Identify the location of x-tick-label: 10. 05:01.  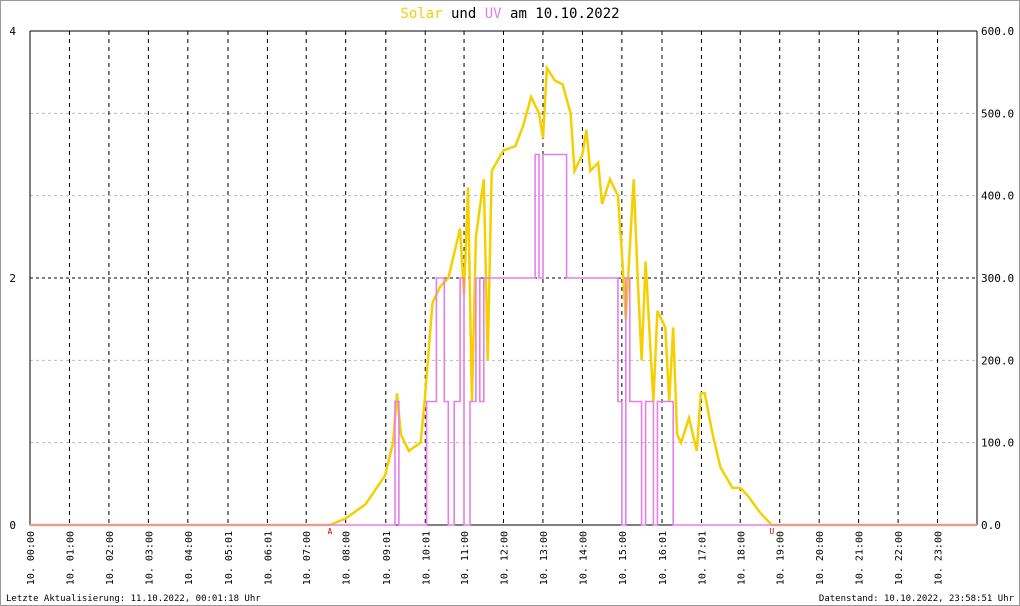
(229, 558).